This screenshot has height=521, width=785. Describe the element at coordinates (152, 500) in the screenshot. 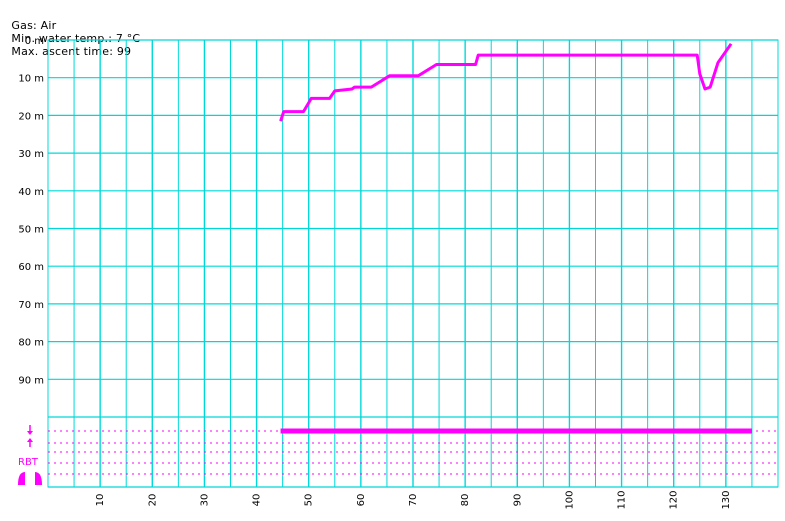

I see `x-tick-label: 20` at that location.